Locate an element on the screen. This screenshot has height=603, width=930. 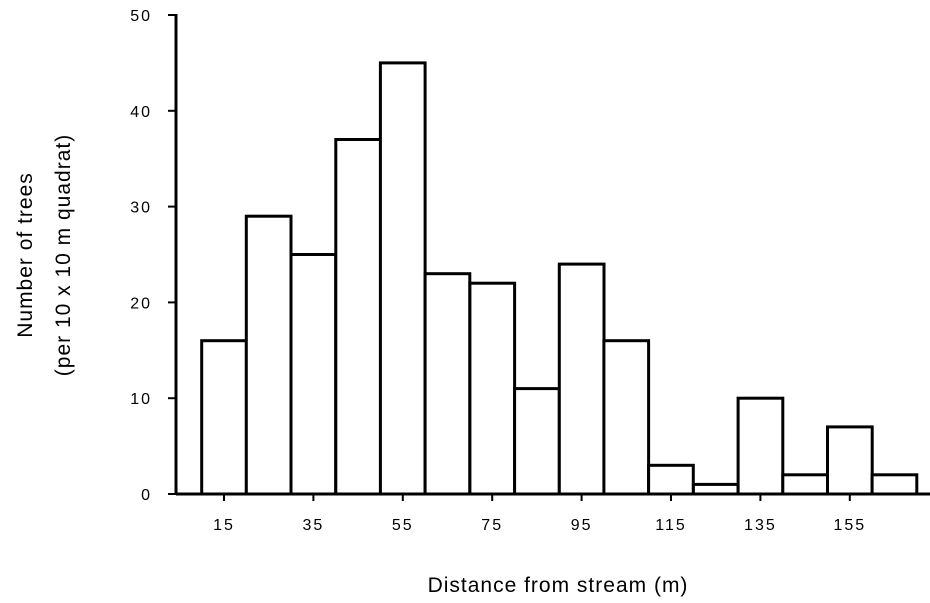
y-axis-title-line2: (per 10 x 10 m quadrat) is located at coordinates (63, 255).